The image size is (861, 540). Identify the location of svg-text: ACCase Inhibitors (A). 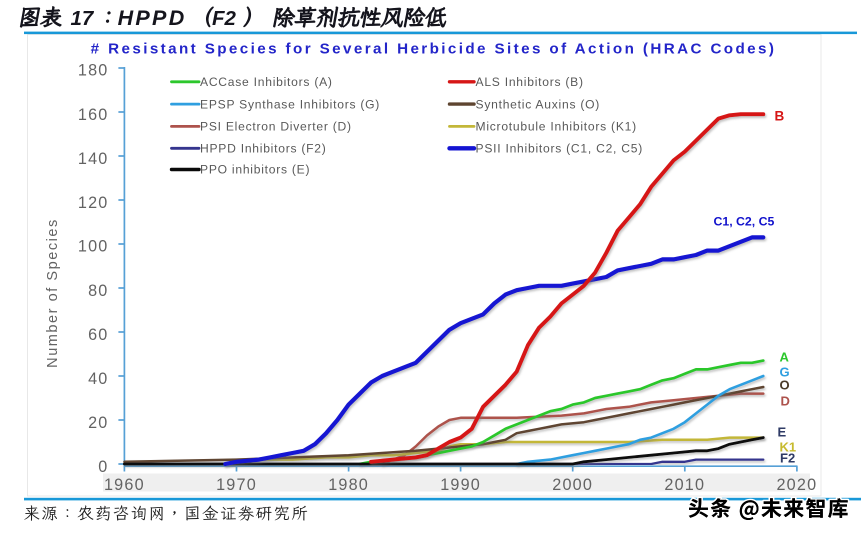
(266, 82).